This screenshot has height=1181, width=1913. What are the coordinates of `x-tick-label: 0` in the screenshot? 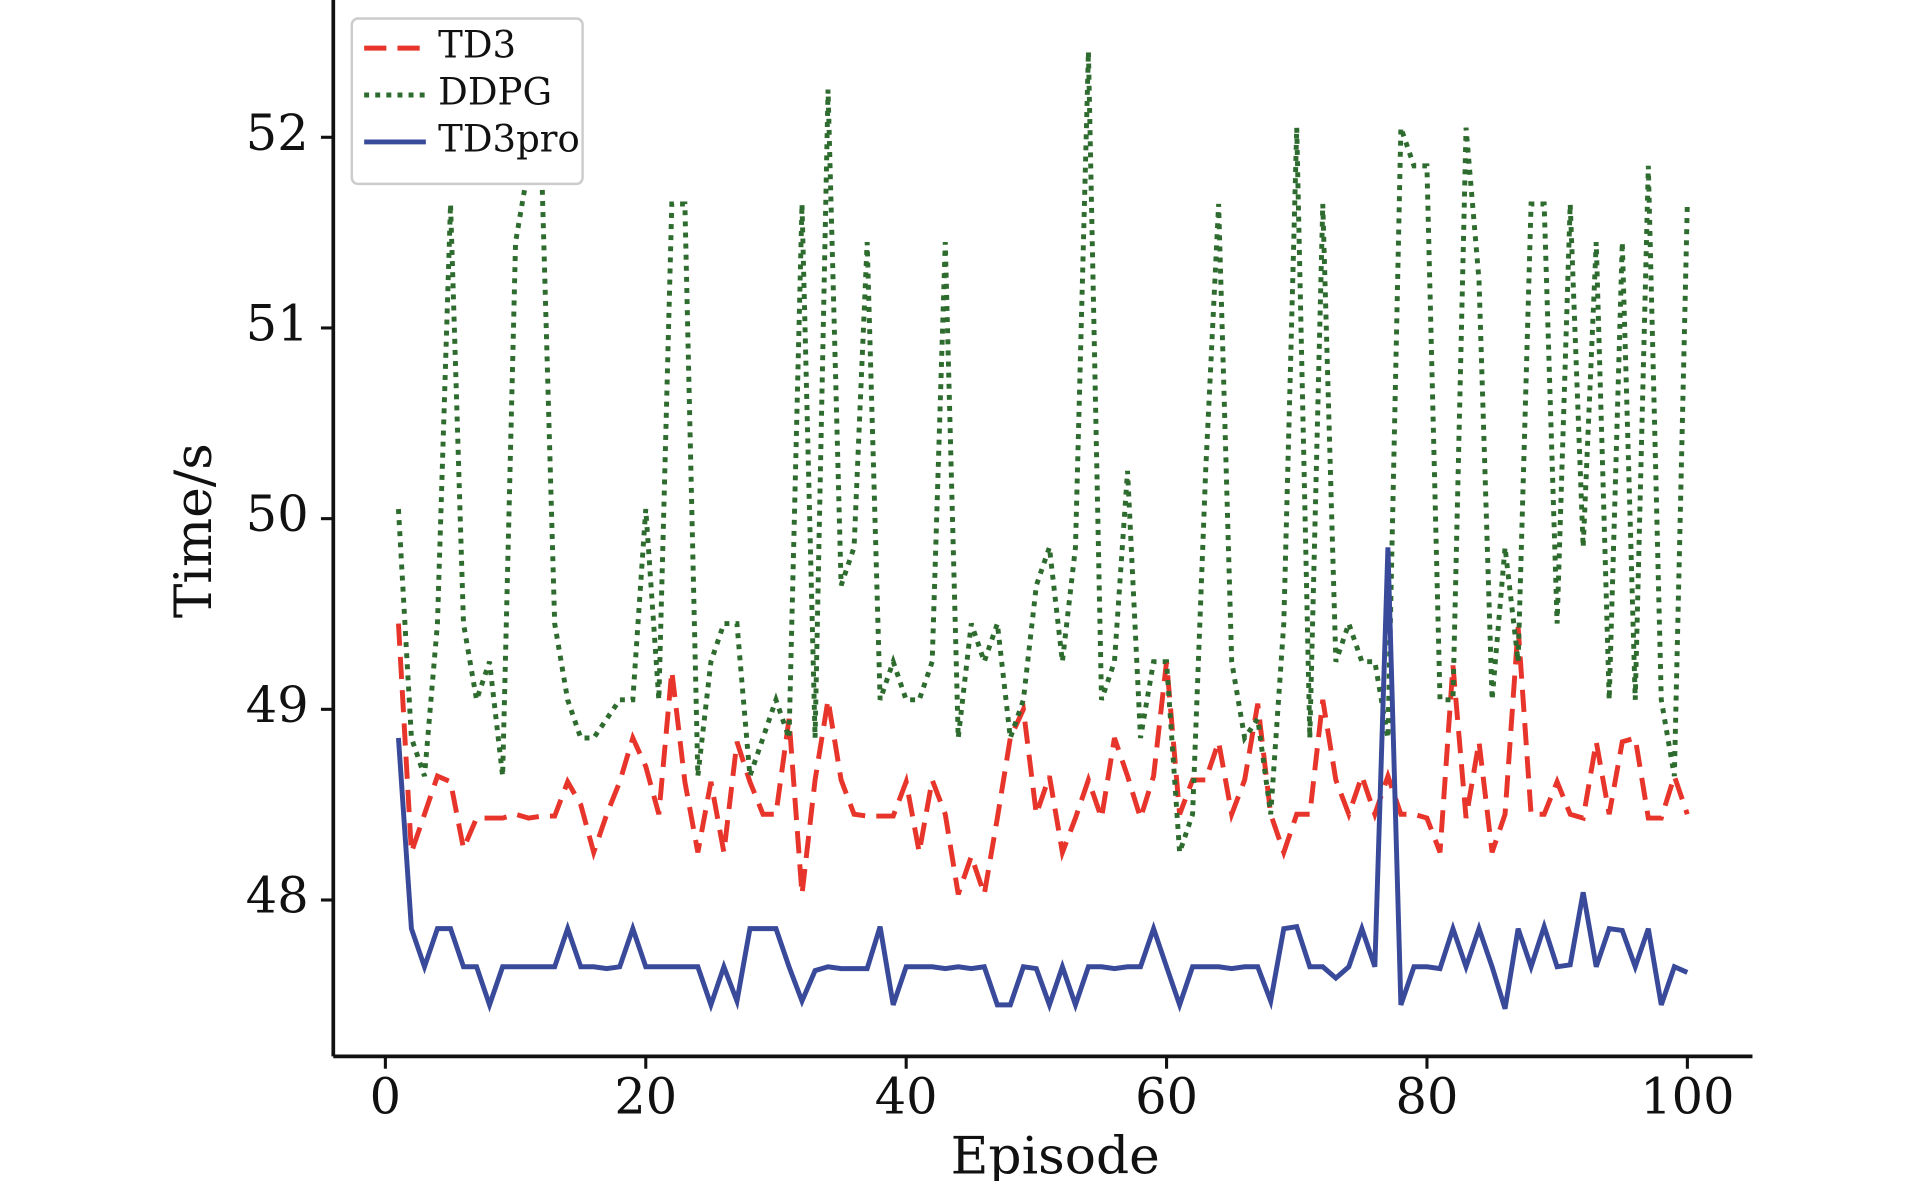 It's located at (385, 1096).